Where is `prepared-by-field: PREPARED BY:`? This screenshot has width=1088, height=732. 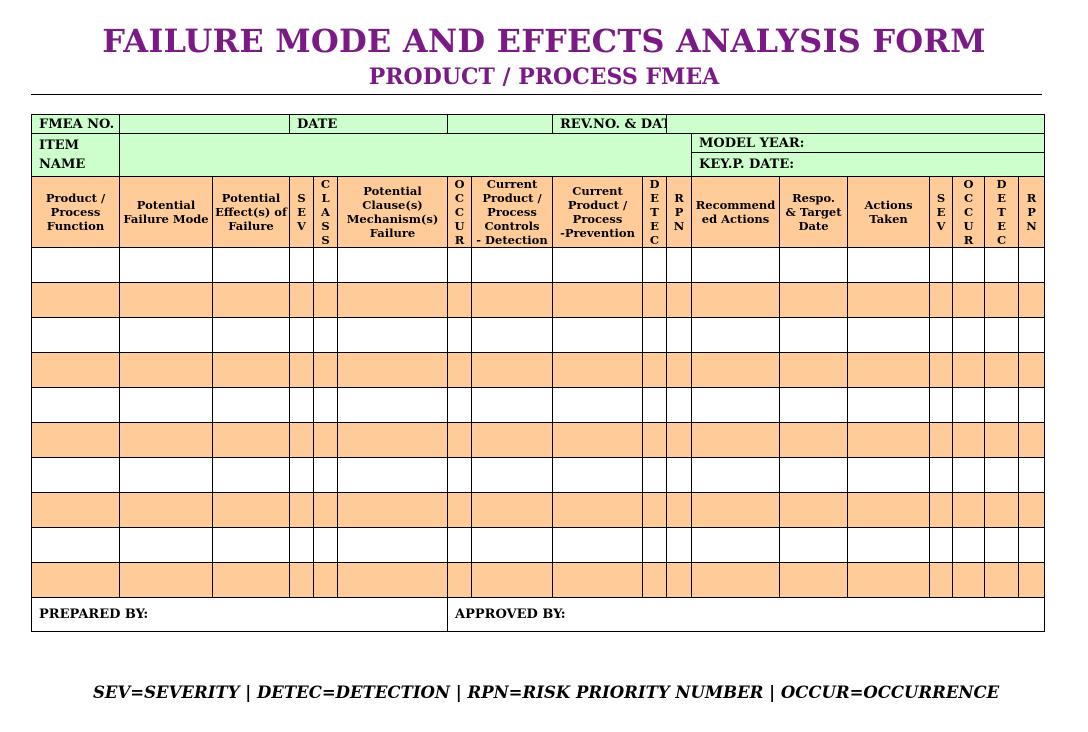
prepared-by-field: PREPARED BY: is located at coordinates (239, 614).